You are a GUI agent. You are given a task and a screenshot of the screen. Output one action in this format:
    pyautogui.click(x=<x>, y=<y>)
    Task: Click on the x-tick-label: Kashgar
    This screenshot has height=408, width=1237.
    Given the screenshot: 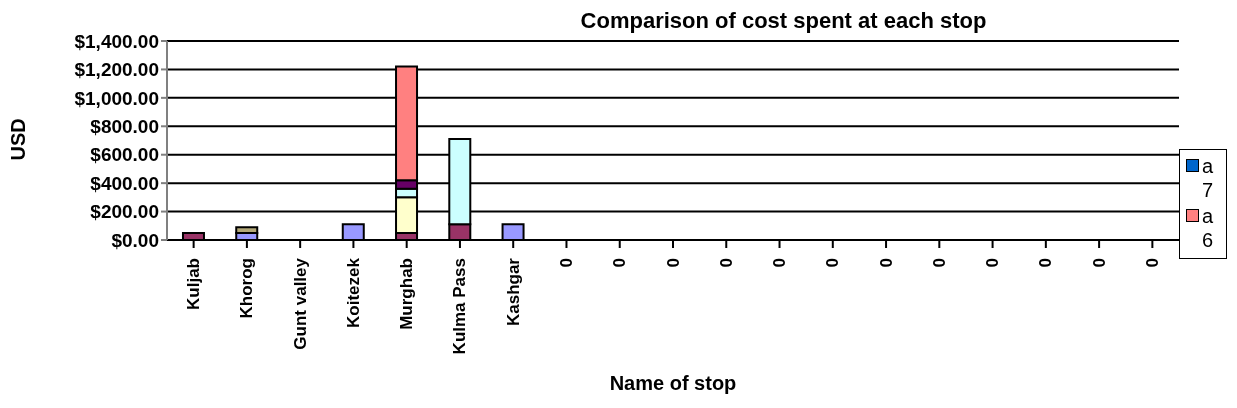 What is the action you would take?
    pyautogui.click(x=513, y=292)
    